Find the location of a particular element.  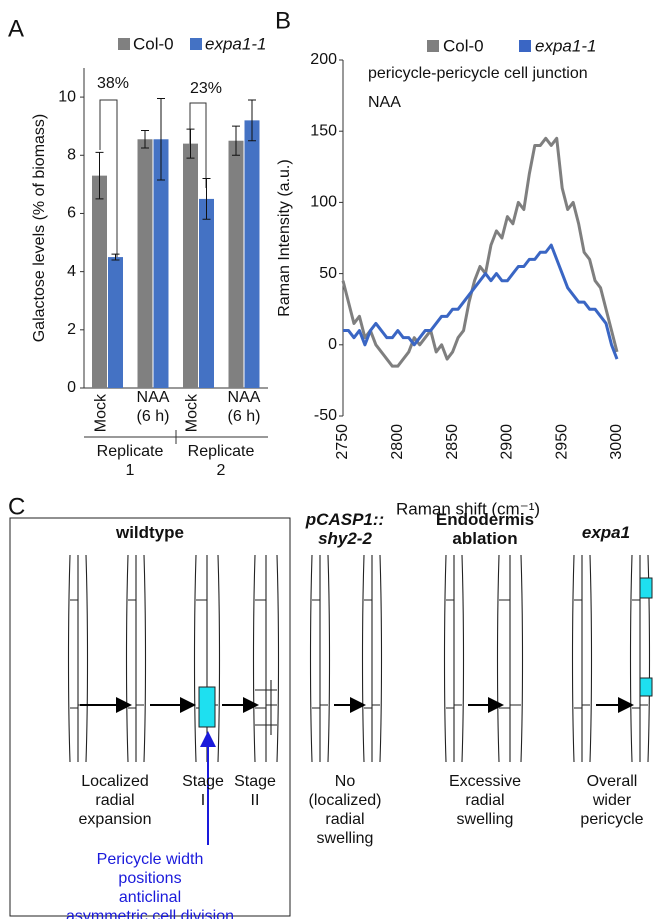

caption: Excessive radial swelling is located at coordinates (485, 800).